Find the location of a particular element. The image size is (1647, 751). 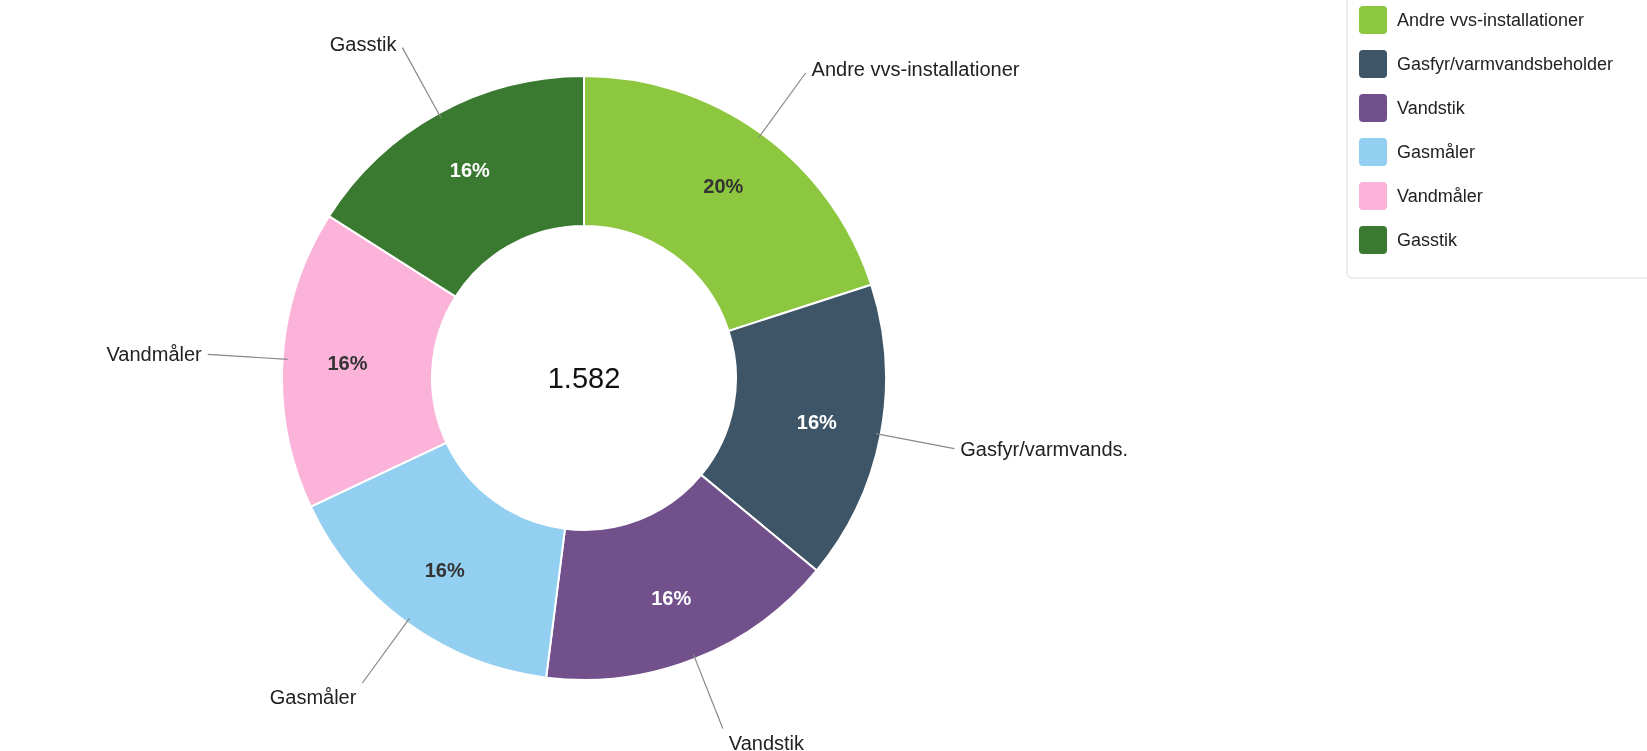

text: 1.582 is located at coordinates (584, 378).